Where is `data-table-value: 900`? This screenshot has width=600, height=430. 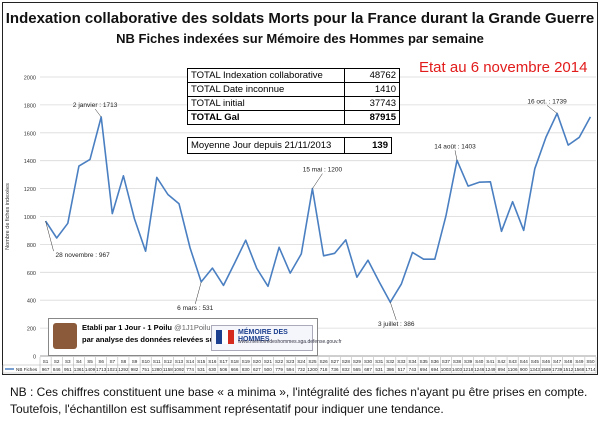
data-table-value: 900 is located at coordinates (524, 369).